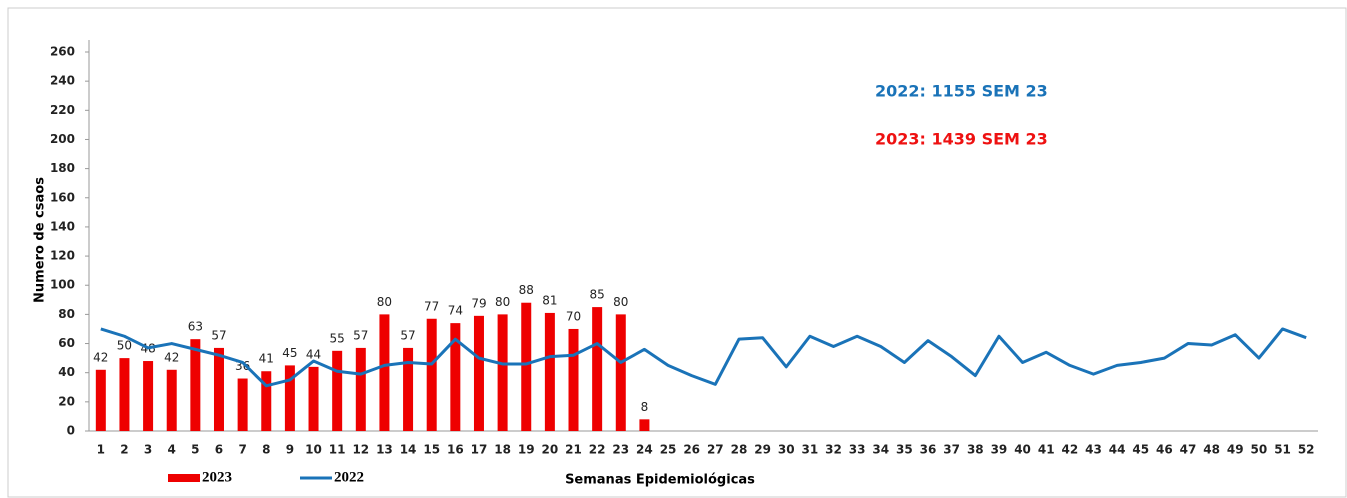  I want to click on data-label: 8, so click(645, 407).